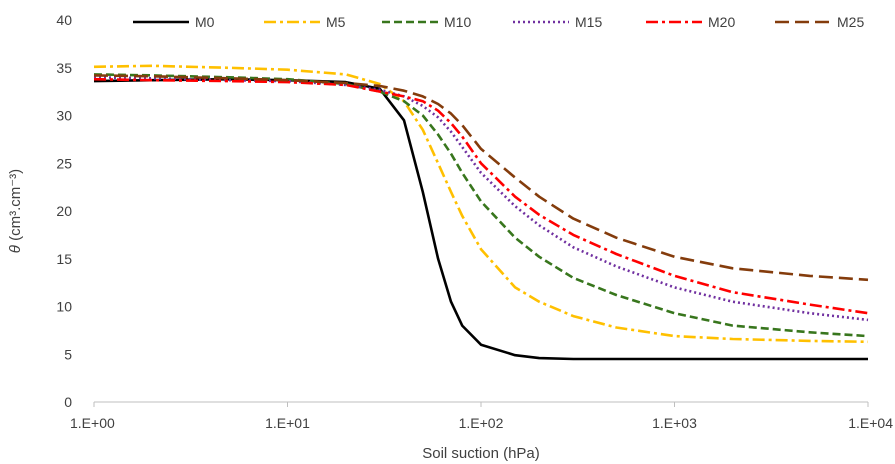  What do you see at coordinates (481, 423) in the screenshot?
I see `x-tick-label: 1.E+02` at bounding box center [481, 423].